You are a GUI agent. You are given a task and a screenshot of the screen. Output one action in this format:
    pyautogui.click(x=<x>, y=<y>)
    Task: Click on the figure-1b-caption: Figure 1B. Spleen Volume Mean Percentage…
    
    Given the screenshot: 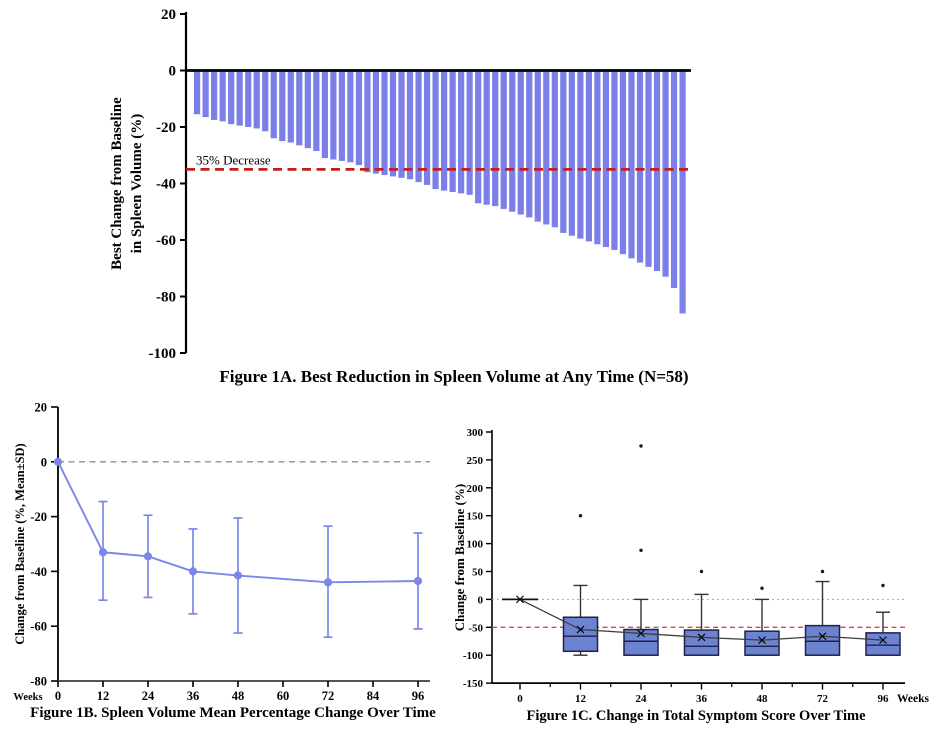 What is the action you would take?
    pyautogui.click(x=233, y=713)
    